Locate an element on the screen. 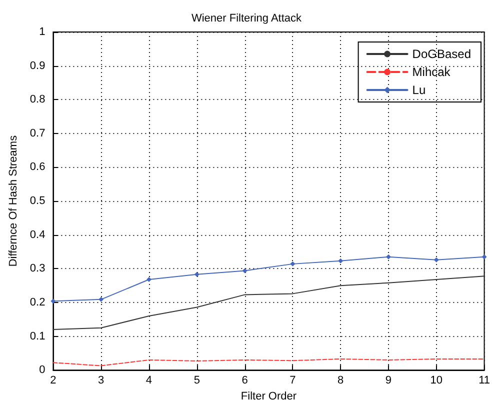 The image size is (493, 407). x-tick-label: 11 is located at coordinates (484, 380).